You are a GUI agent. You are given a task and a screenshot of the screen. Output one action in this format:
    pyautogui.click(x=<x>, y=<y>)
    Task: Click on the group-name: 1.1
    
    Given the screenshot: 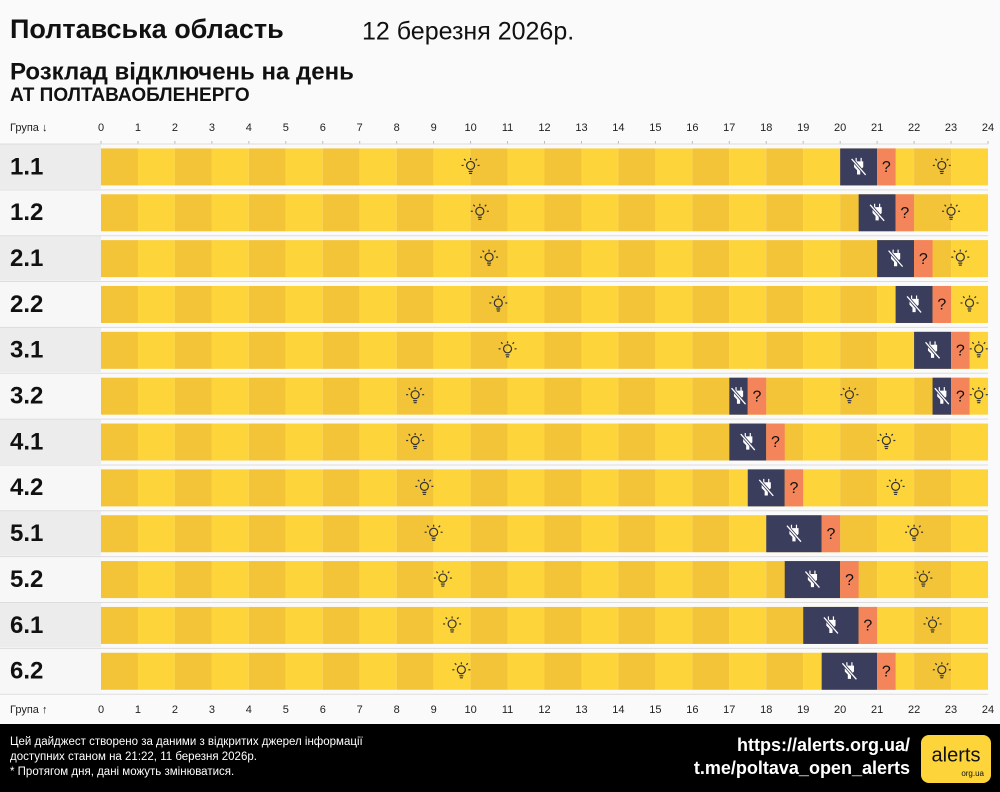 What is the action you would take?
    pyautogui.click(x=26, y=166)
    